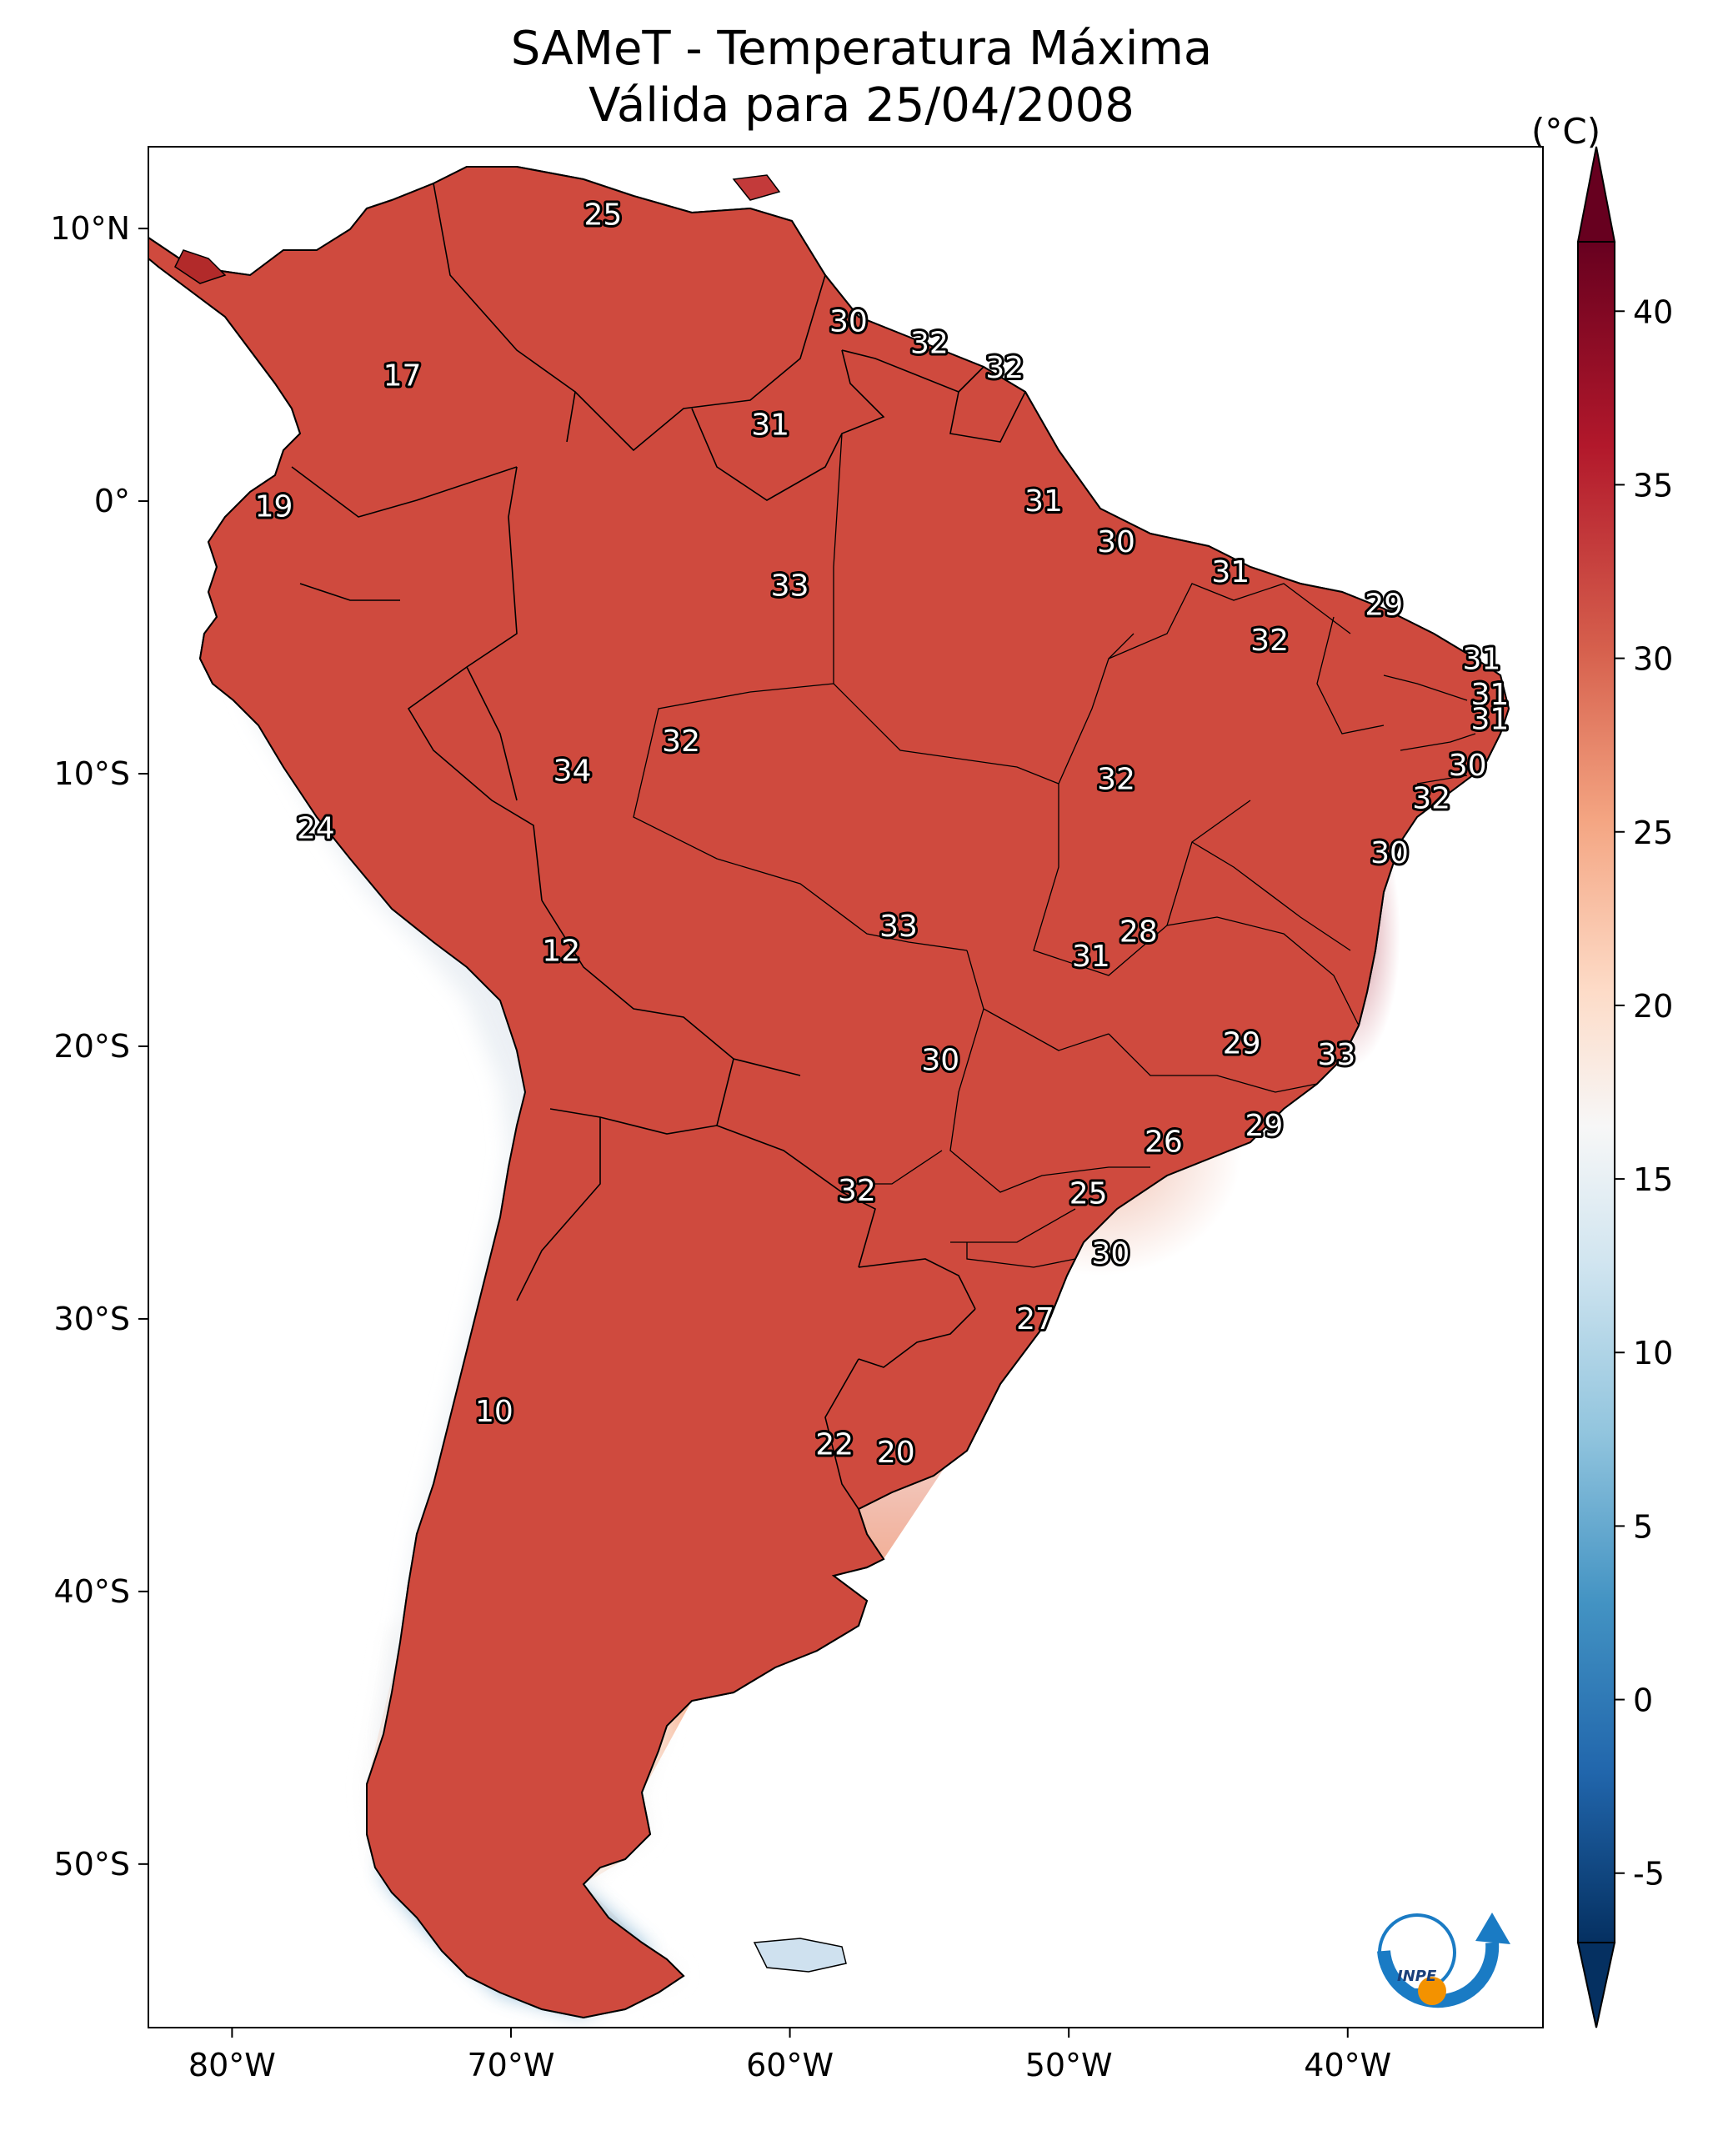 The height and width of the screenshot is (2156, 1723). I want to click on colorbar-tick-label: 25, so click(1653, 833).